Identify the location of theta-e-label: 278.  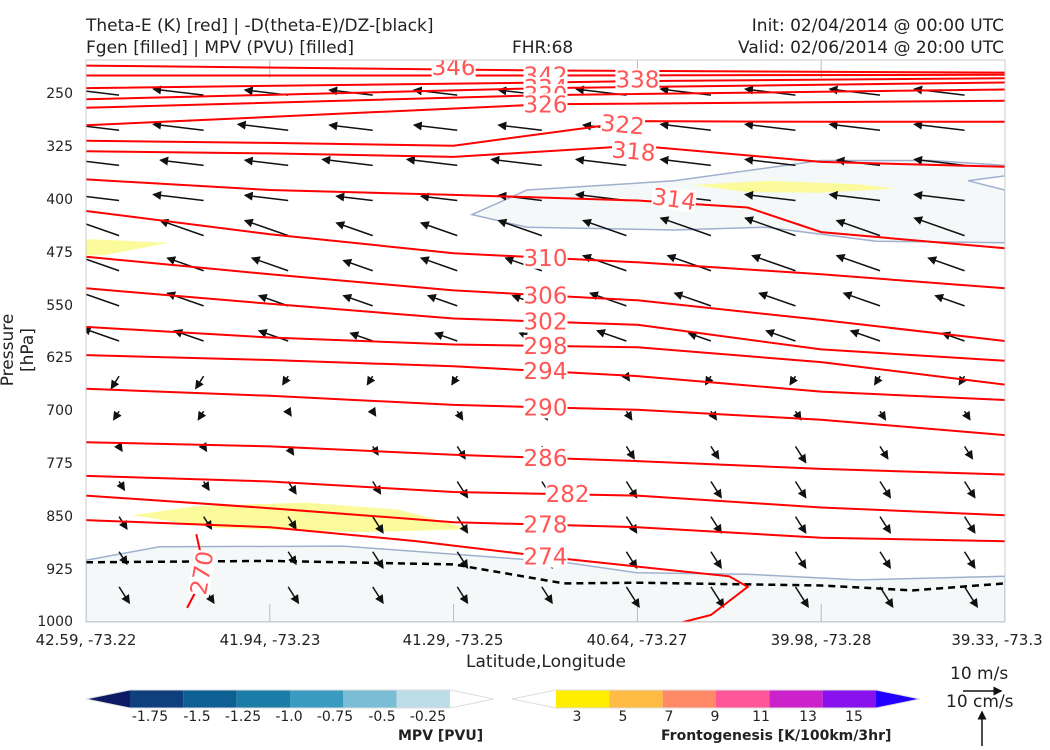
(546, 526).